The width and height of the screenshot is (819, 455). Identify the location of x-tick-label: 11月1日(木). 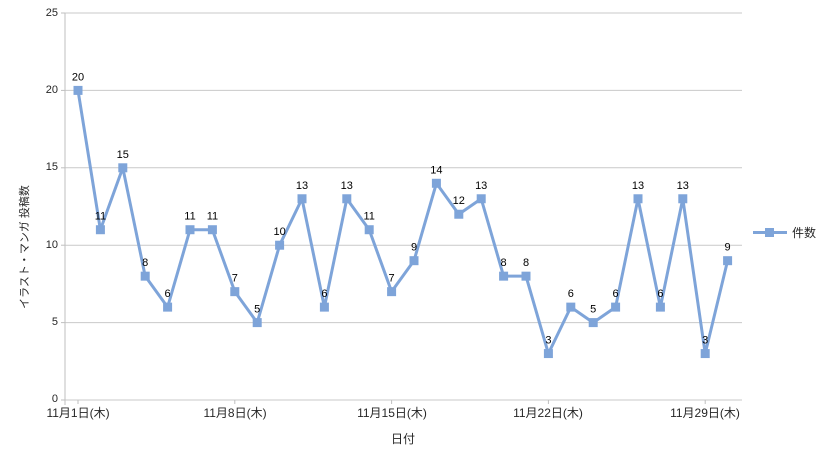
(78, 413).